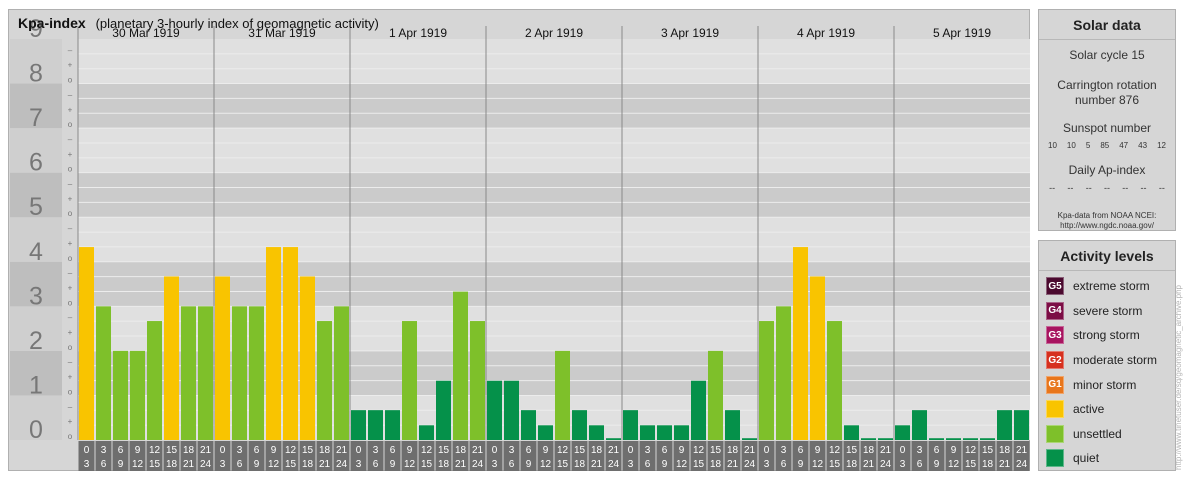 Image resolution: width=1184 pixels, height=480 pixels. Describe the element at coordinates (418, 33) in the screenshot. I see `day-label: 1 Apr 1919` at that location.